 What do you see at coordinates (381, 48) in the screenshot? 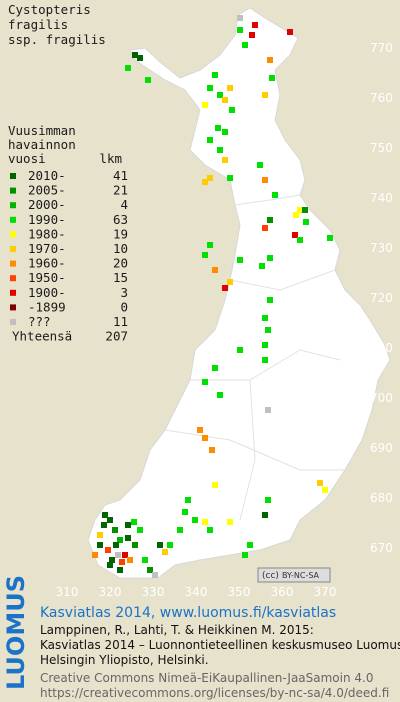
I see `y-coordinate-label: 770` at bounding box center [381, 48].